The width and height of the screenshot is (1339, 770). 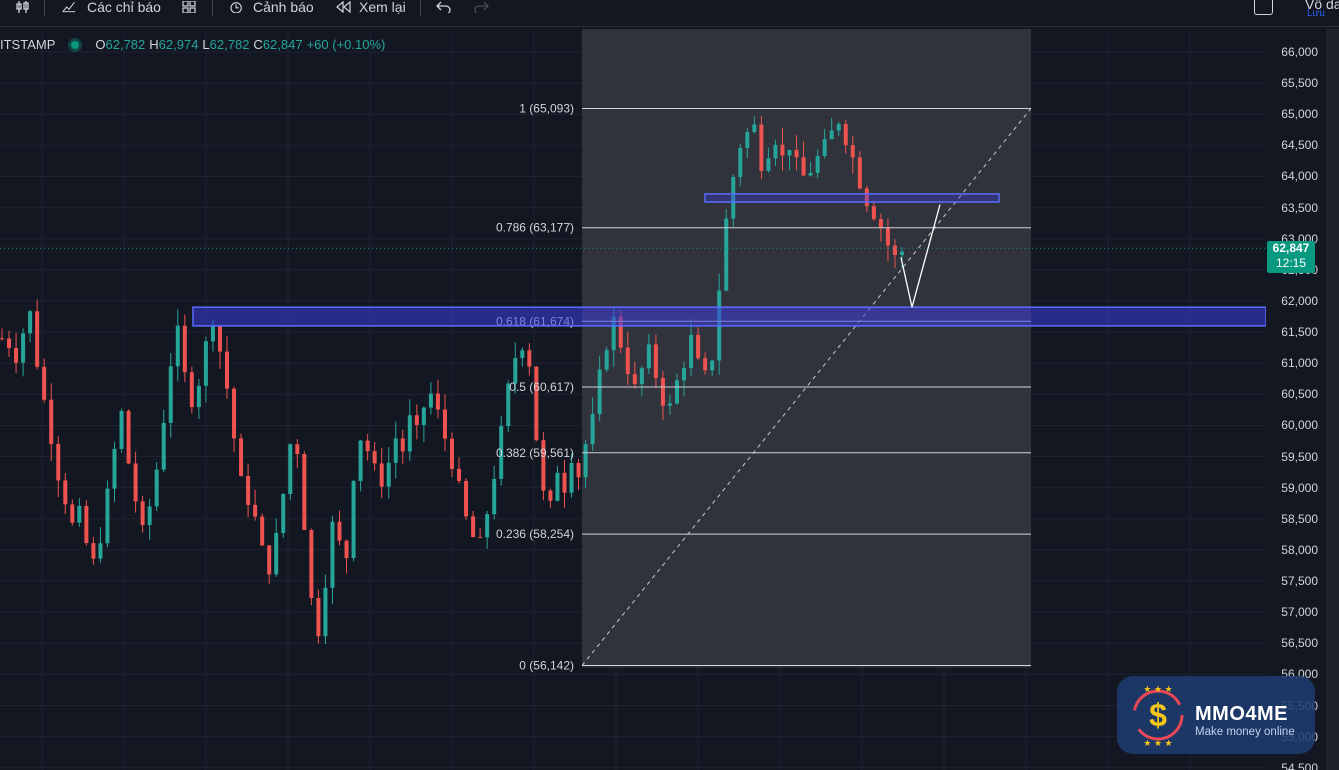 What do you see at coordinates (1299, 549) in the screenshot?
I see `price-tick-label: 58,000` at bounding box center [1299, 549].